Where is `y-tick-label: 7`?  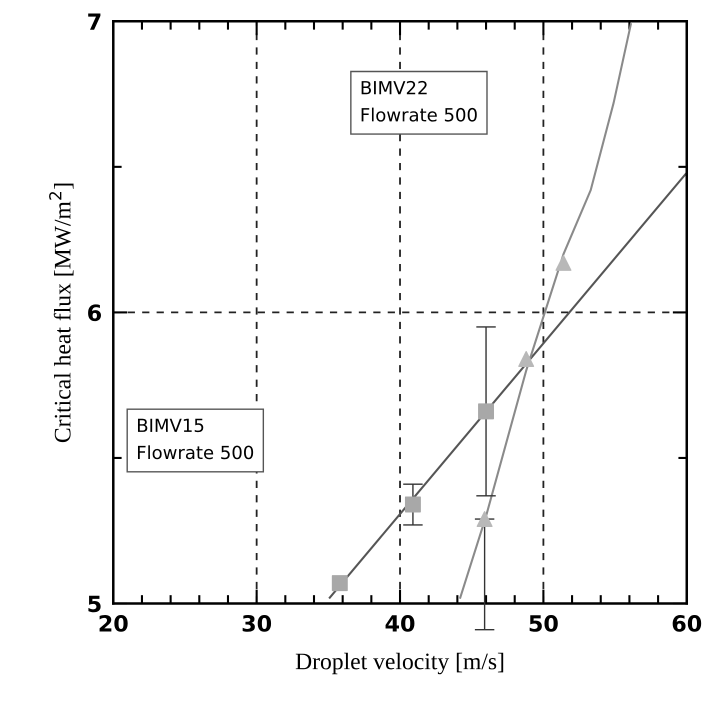
y-tick-label: 7 is located at coordinates (94, 22).